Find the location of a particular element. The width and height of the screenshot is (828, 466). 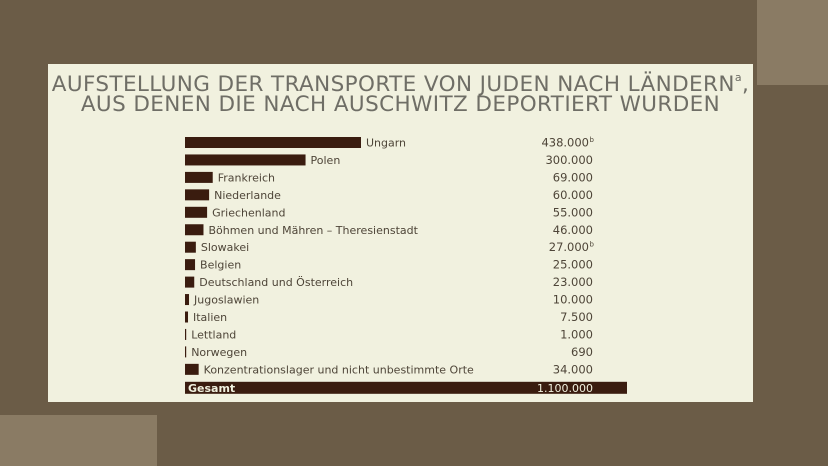

total-label: Gesamt is located at coordinates (211, 388).